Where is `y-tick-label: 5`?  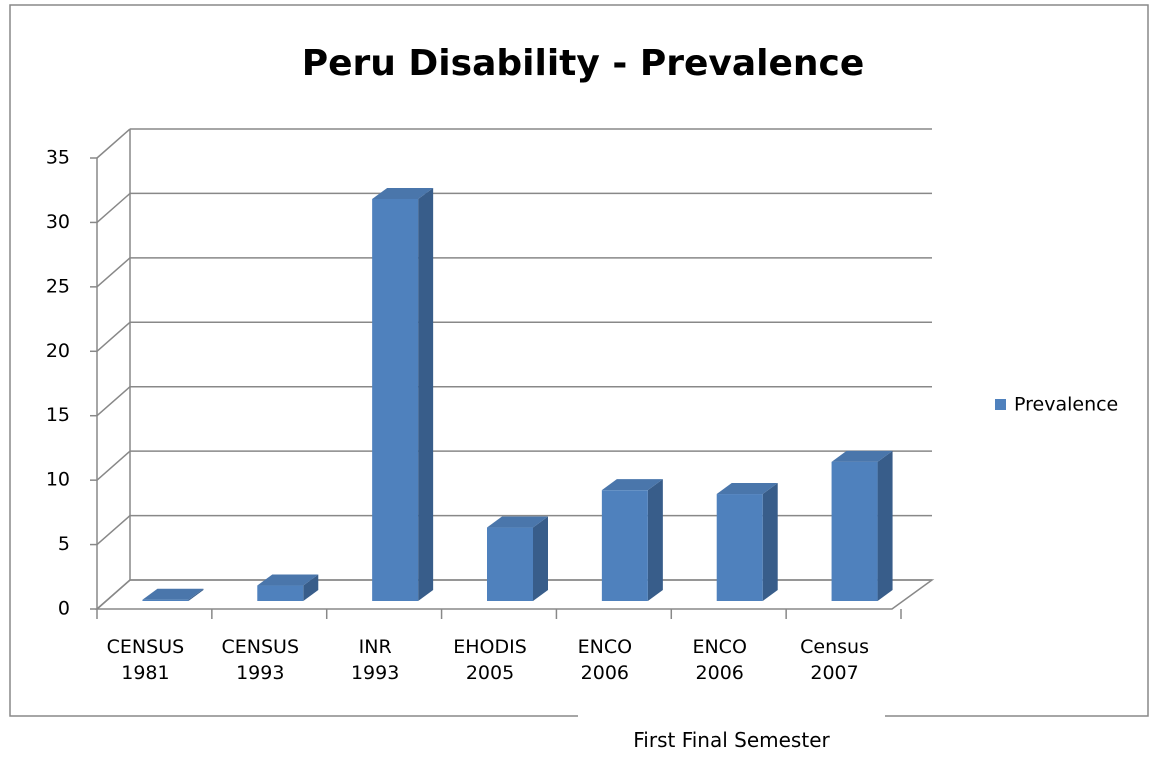 y-tick-label: 5 is located at coordinates (64, 544).